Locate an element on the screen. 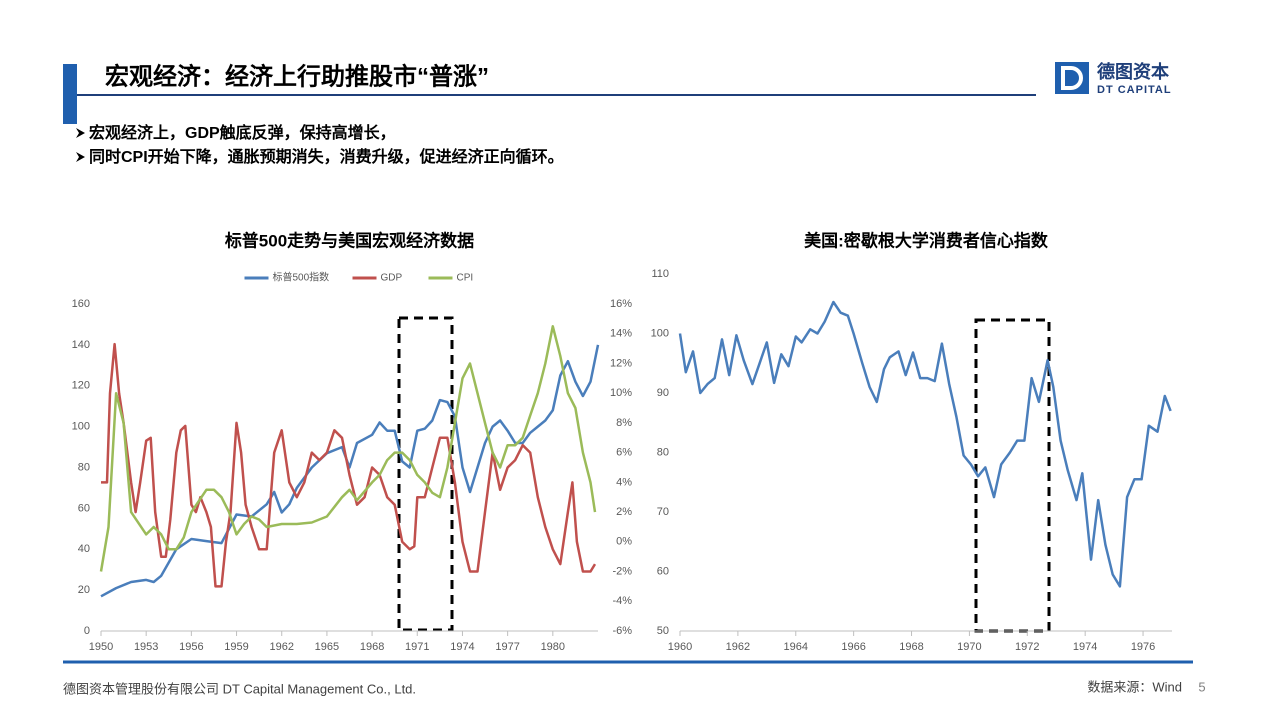 The image size is (1280, 720). y2-tick-label: 14% is located at coordinates (621, 334).